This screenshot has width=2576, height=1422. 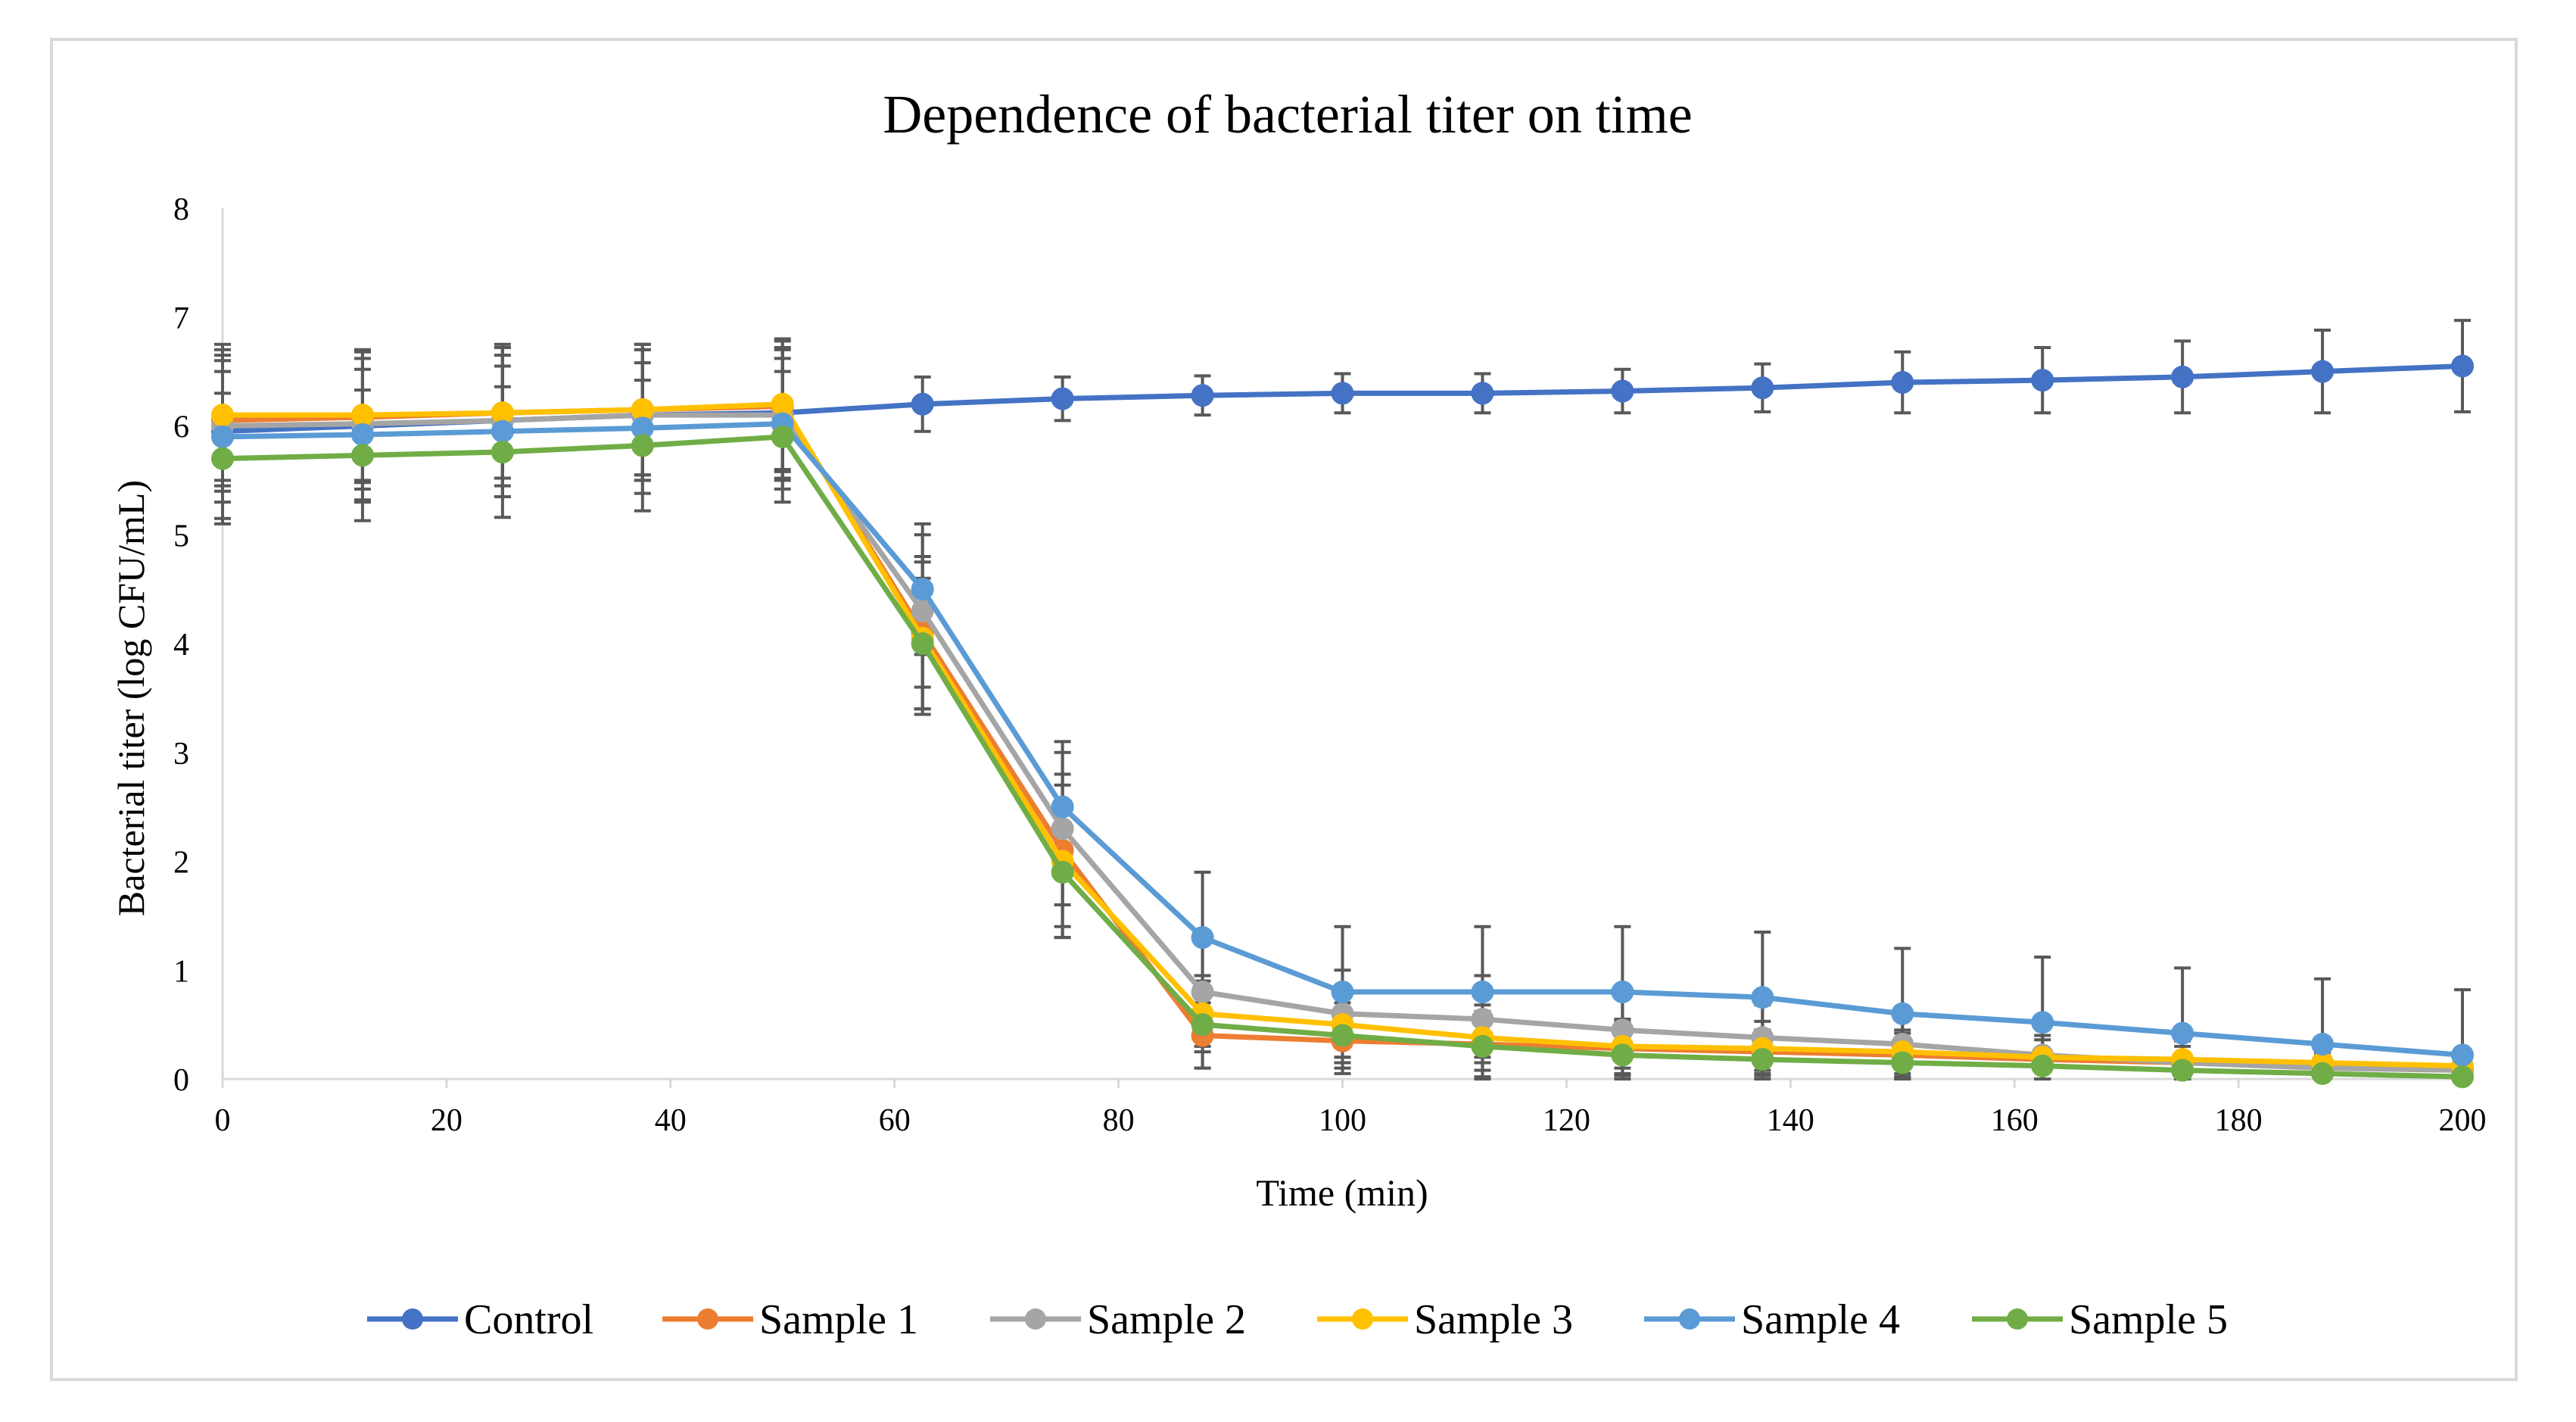 I want to click on legend-label: Sample 1, so click(x=838, y=1319).